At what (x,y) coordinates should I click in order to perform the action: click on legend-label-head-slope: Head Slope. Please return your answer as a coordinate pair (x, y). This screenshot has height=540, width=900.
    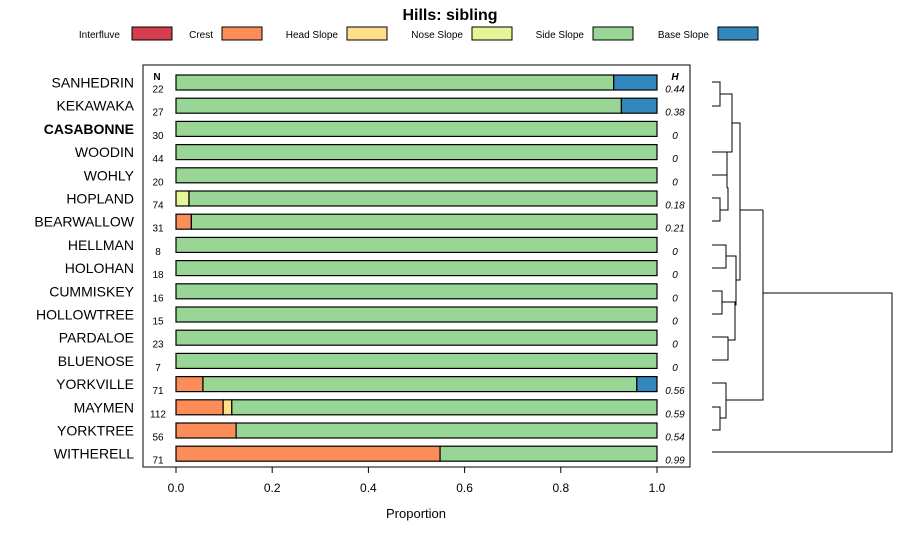
    Looking at the image, I should click on (312, 35).